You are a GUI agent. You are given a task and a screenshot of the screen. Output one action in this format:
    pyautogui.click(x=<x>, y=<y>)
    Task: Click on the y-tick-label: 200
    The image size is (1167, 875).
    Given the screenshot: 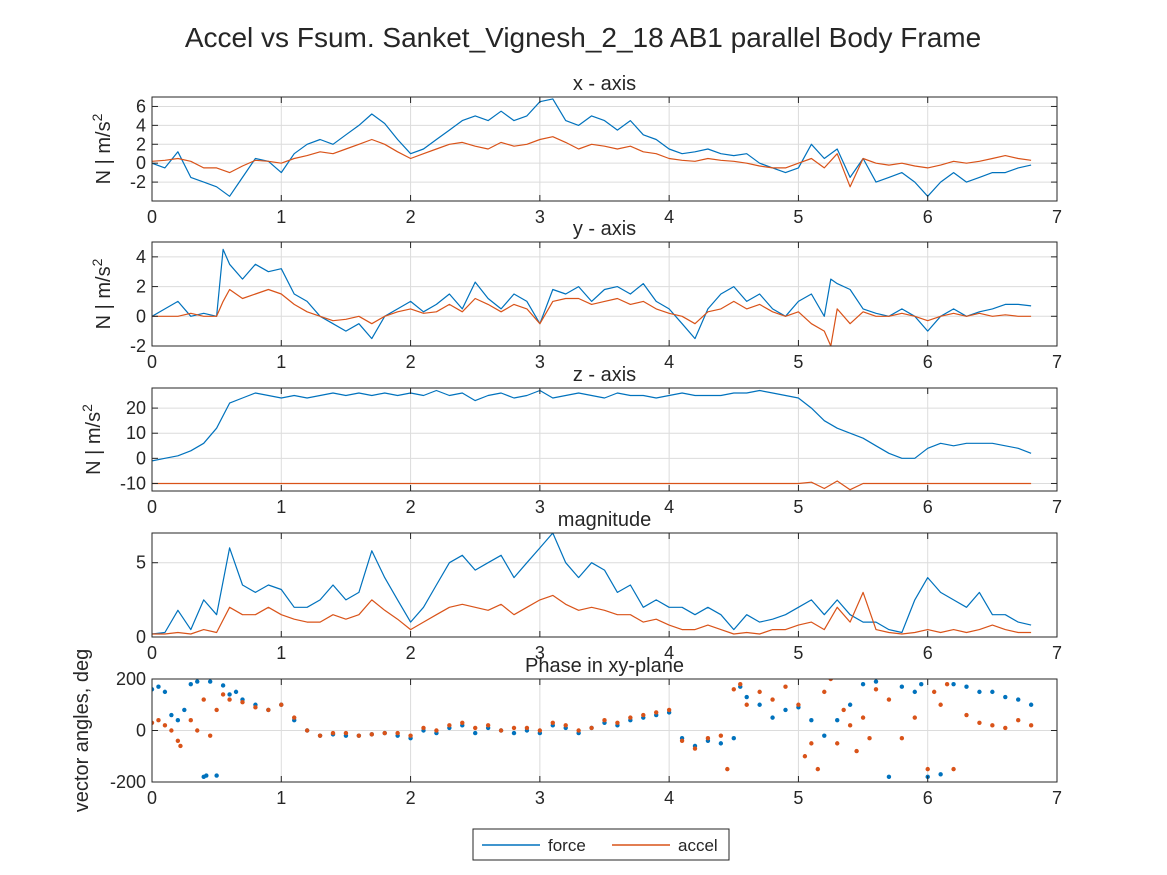 What is the action you would take?
    pyautogui.click(x=131, y=679)
    